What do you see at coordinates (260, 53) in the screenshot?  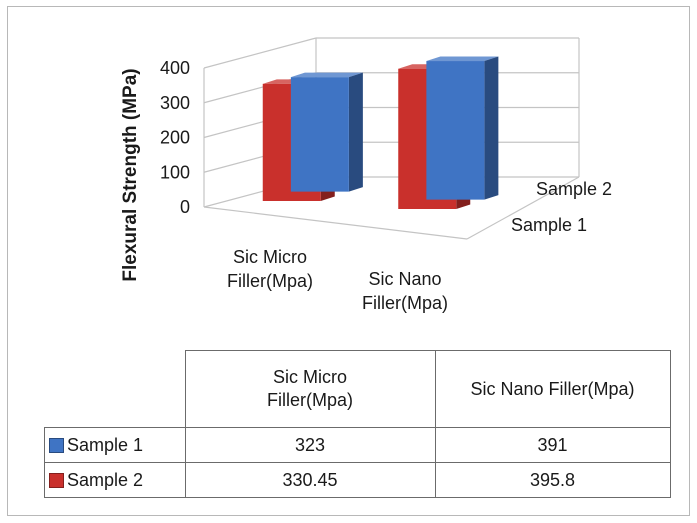 I see `gridline-side` at bounding box center [260, 53].